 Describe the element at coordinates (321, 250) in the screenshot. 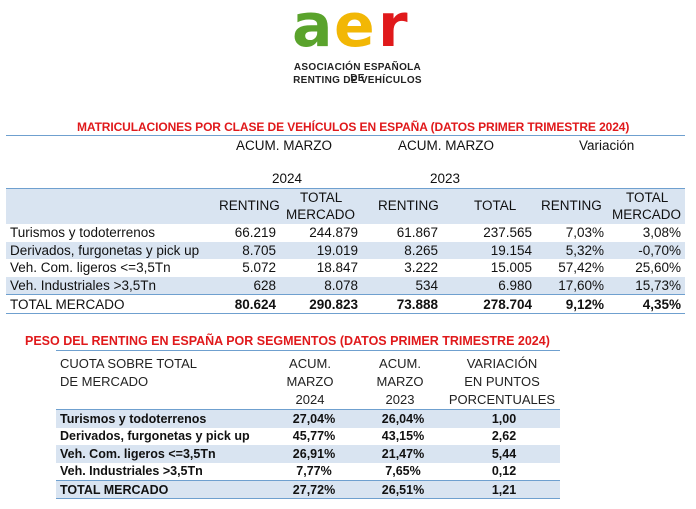

I see `cell-total-2024: 19.019` at that location.